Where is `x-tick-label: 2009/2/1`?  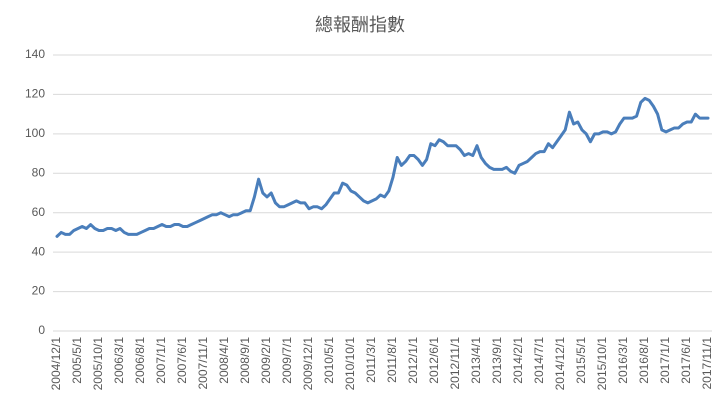
x-tick-label: 2009/2/1 is located at coordinates (266, 360).